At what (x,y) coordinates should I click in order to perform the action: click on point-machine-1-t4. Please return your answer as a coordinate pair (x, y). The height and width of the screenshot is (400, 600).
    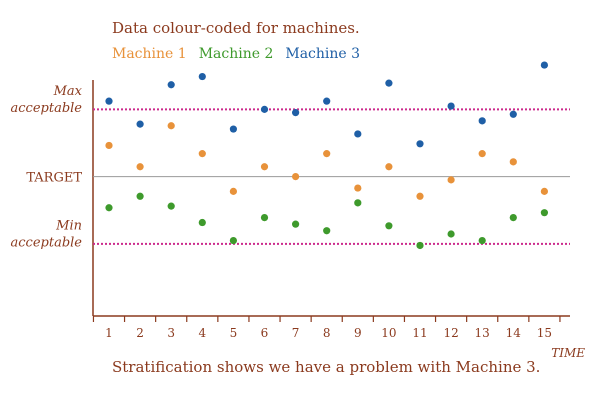
    Looking at the image, I should click on (202, 154).